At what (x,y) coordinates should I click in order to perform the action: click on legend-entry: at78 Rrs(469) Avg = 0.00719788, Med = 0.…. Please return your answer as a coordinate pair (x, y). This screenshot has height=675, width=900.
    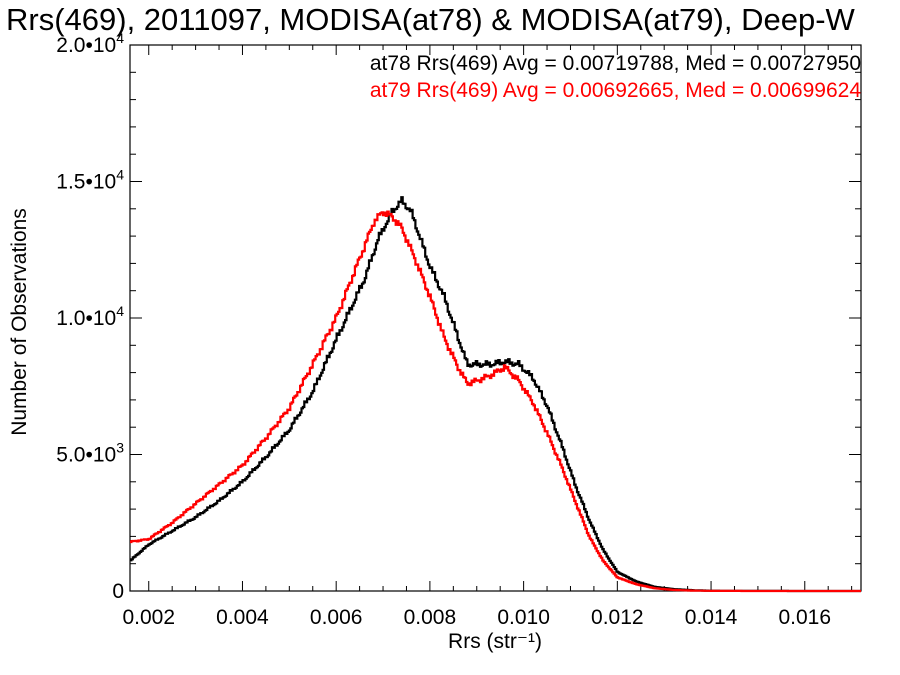
    Looking at the image, I should click on (615, 63).